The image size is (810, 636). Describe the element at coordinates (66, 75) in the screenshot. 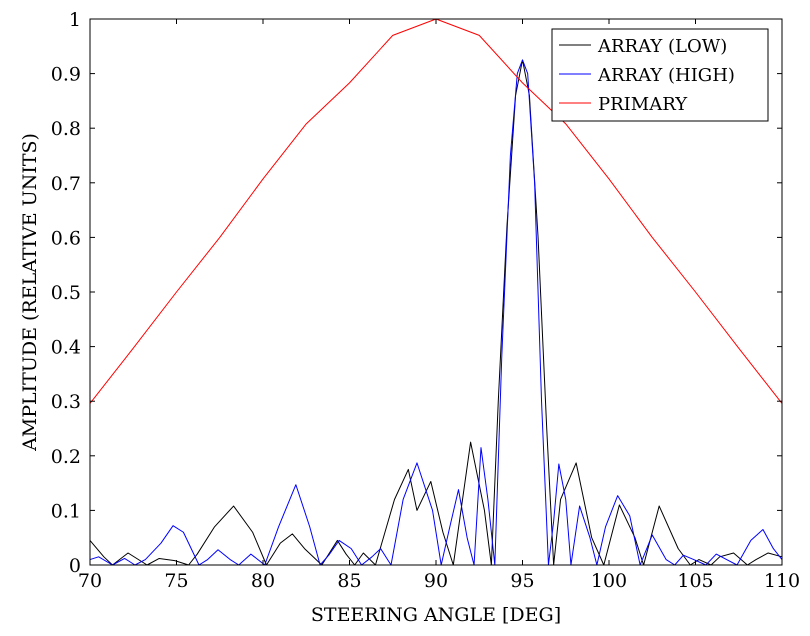

I see `y-tick-label: 0.9` at that location.